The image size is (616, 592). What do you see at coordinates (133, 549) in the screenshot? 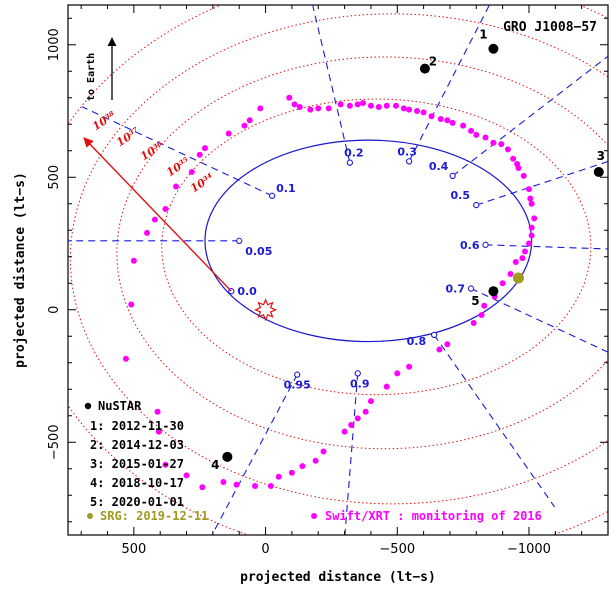
I see `x-tick-label: 500` at bounding box center [133, 549].